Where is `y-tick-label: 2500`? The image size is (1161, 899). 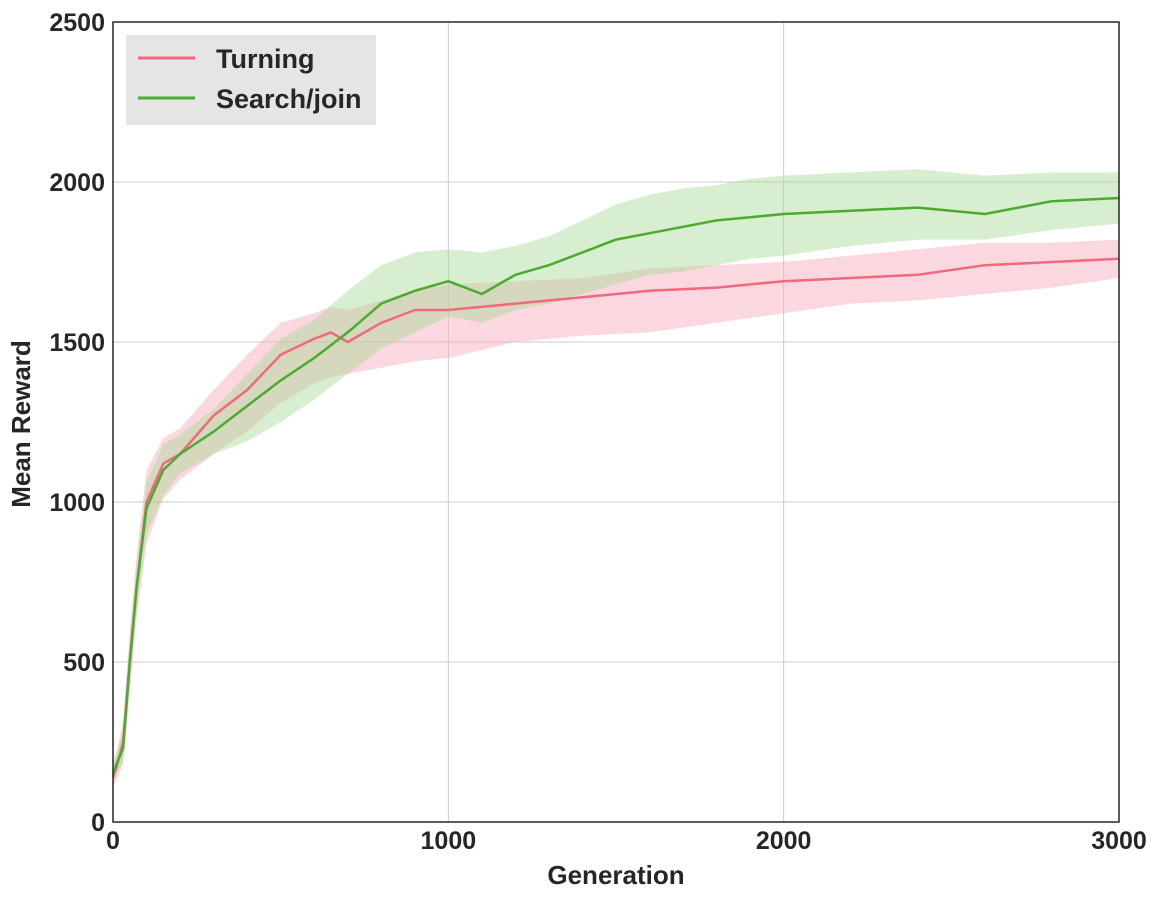
y-tick-label: 2500 is located at coordinates (77, 23).